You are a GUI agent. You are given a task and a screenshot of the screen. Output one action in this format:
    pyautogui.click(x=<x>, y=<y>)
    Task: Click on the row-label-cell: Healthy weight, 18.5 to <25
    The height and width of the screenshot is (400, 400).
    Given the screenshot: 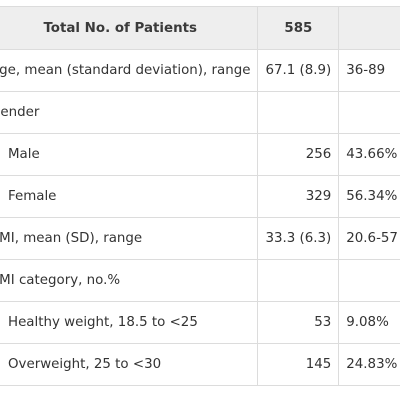 What is the action you would take?
    pyautogui.click(x=129, y=322)
    